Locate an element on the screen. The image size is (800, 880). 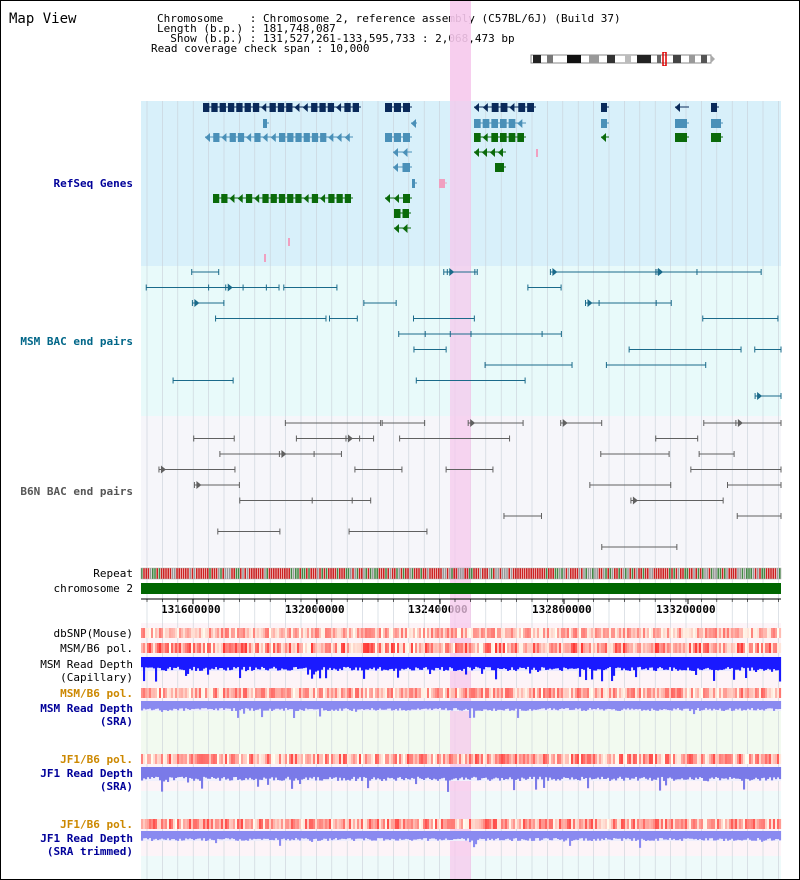
track-label-msm-b6-pol-capillary: MSM/B6 pol. is located at coordinates (96, 648).